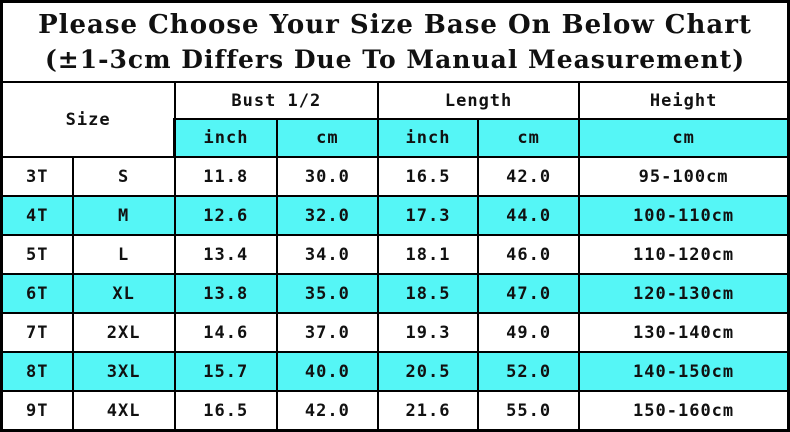 This screenshot has height=432, width=790. Describe the element at coordinates (529, 293) in the screenshot. I see `cell-length-cm: 47.0` at that location.